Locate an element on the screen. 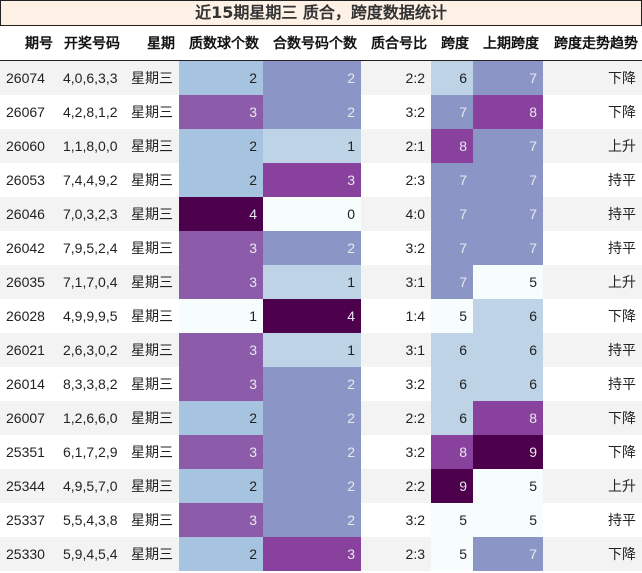  issue-cell: 26067 is located at coordinates (28, 112).